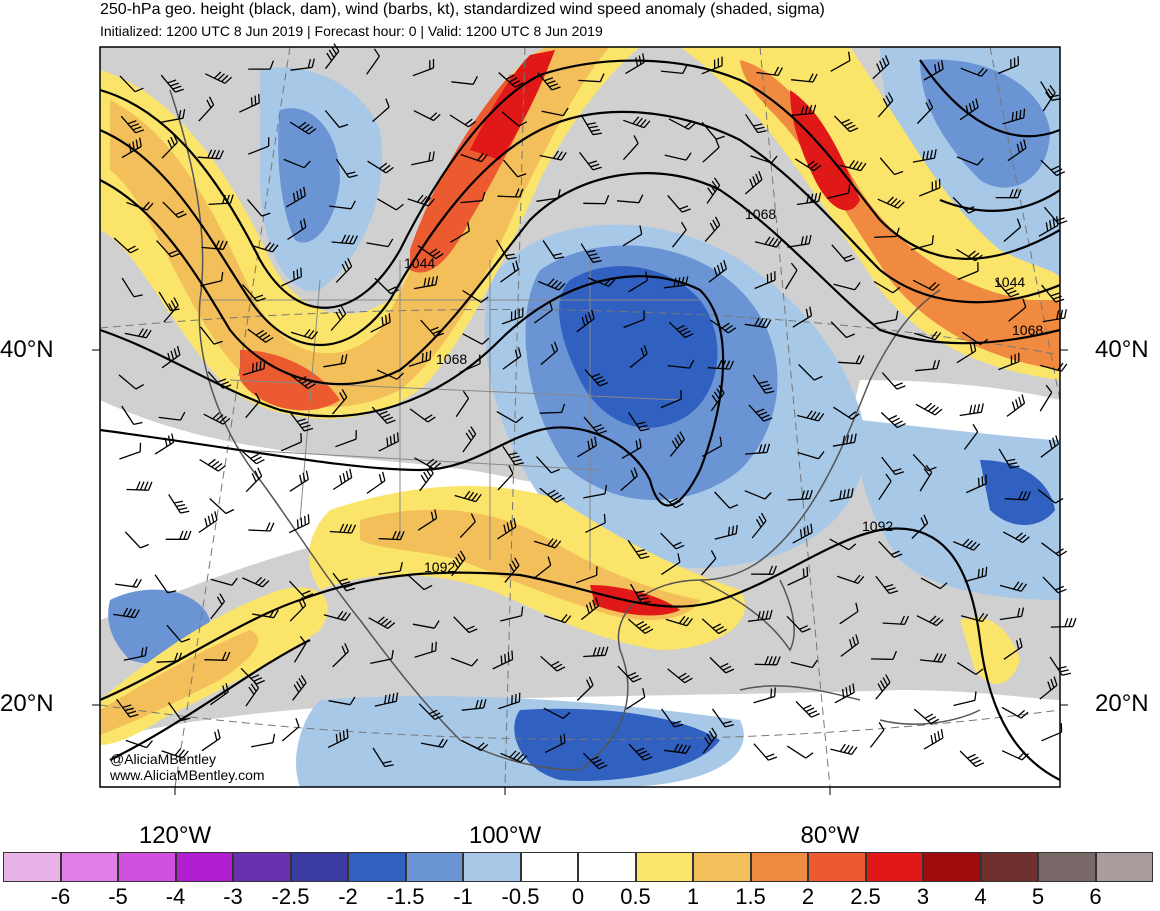 This screenshot has width=1160, height=911. I want to click on colorbar-tick-label: 1, so click(693, 896).